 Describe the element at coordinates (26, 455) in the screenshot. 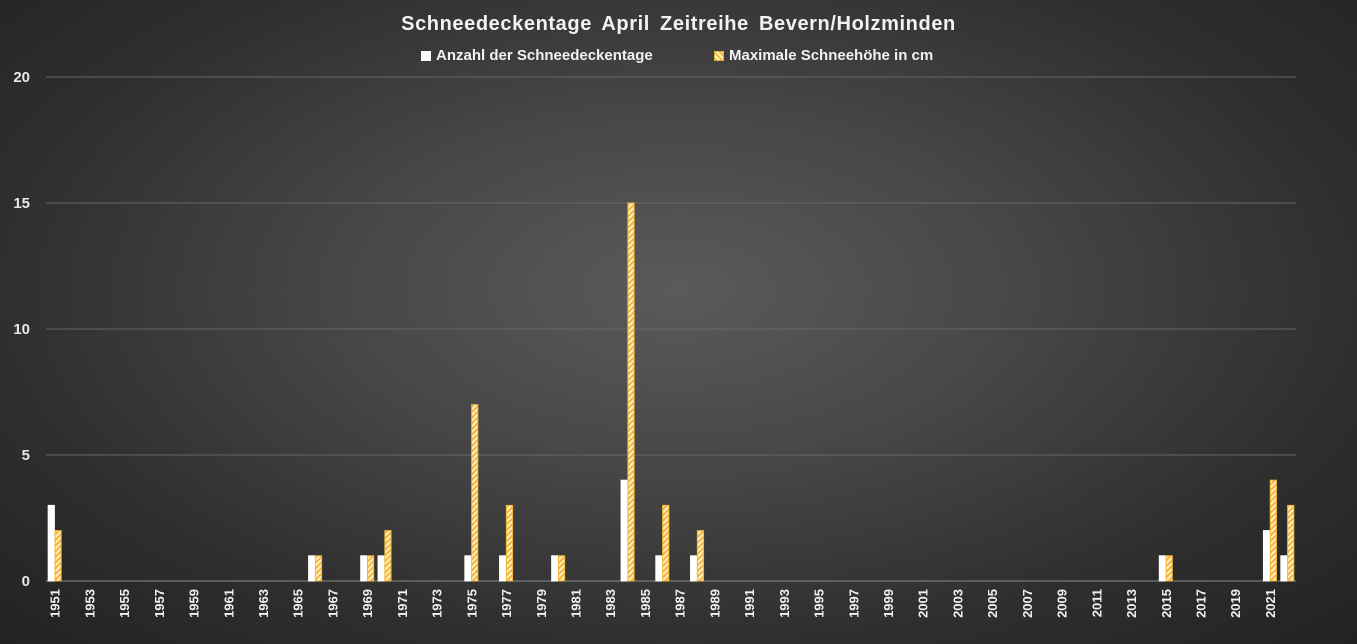

I see `y-tick-label: 5` at that location.